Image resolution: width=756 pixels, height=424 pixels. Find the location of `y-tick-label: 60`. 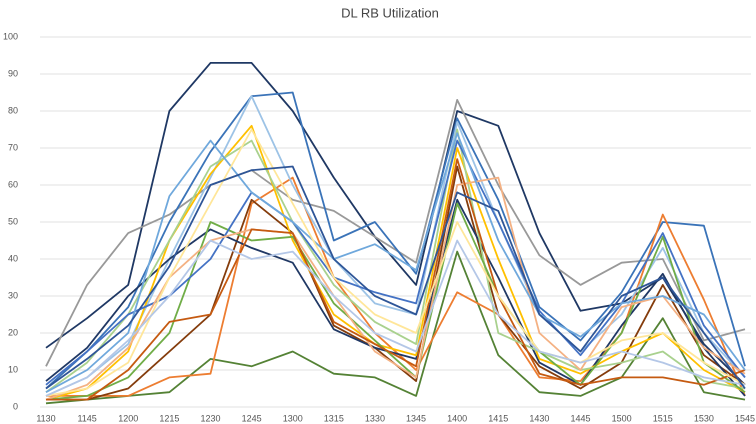

y-tick-label: 60 is located at coordinates (13, 184).